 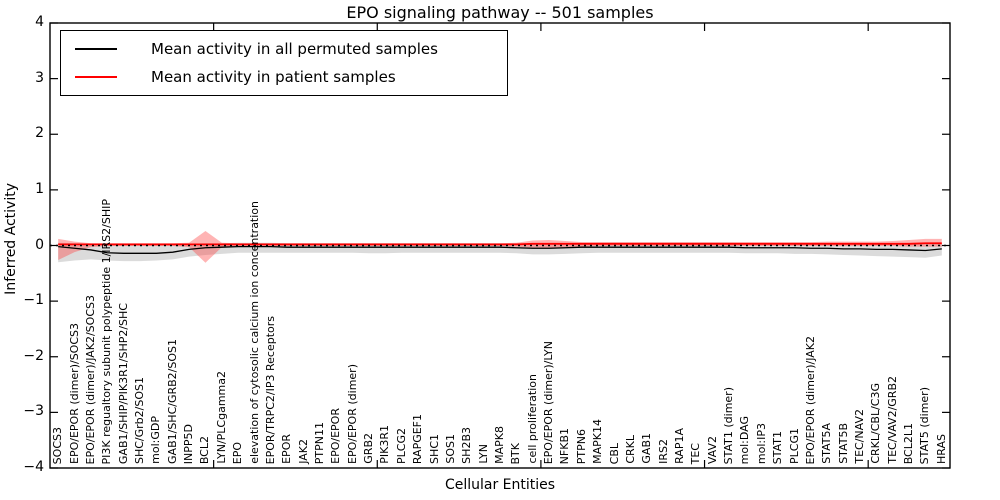 I want to click on x-tick-label: EPO, so click(x=238, y=452).